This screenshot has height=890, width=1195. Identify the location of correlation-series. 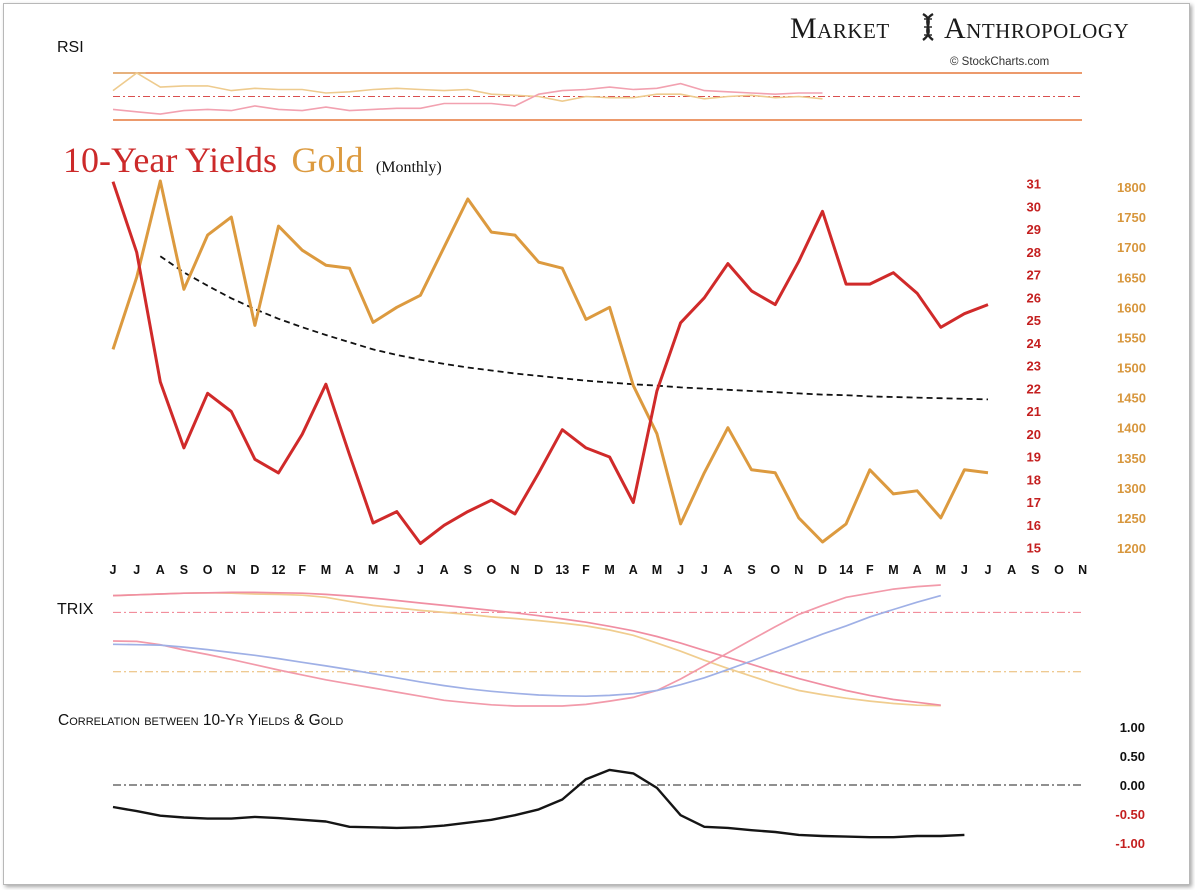
(597, 803).